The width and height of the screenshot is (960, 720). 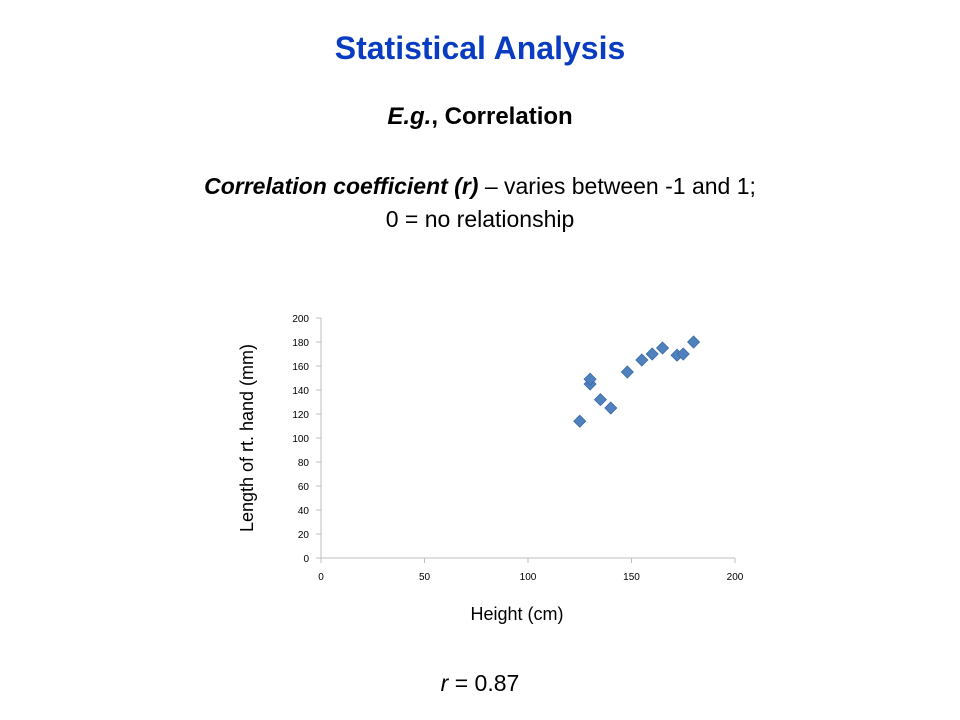 I want to click on description-rest: – varies between -1 and 1;, so click(x=617, y=186).